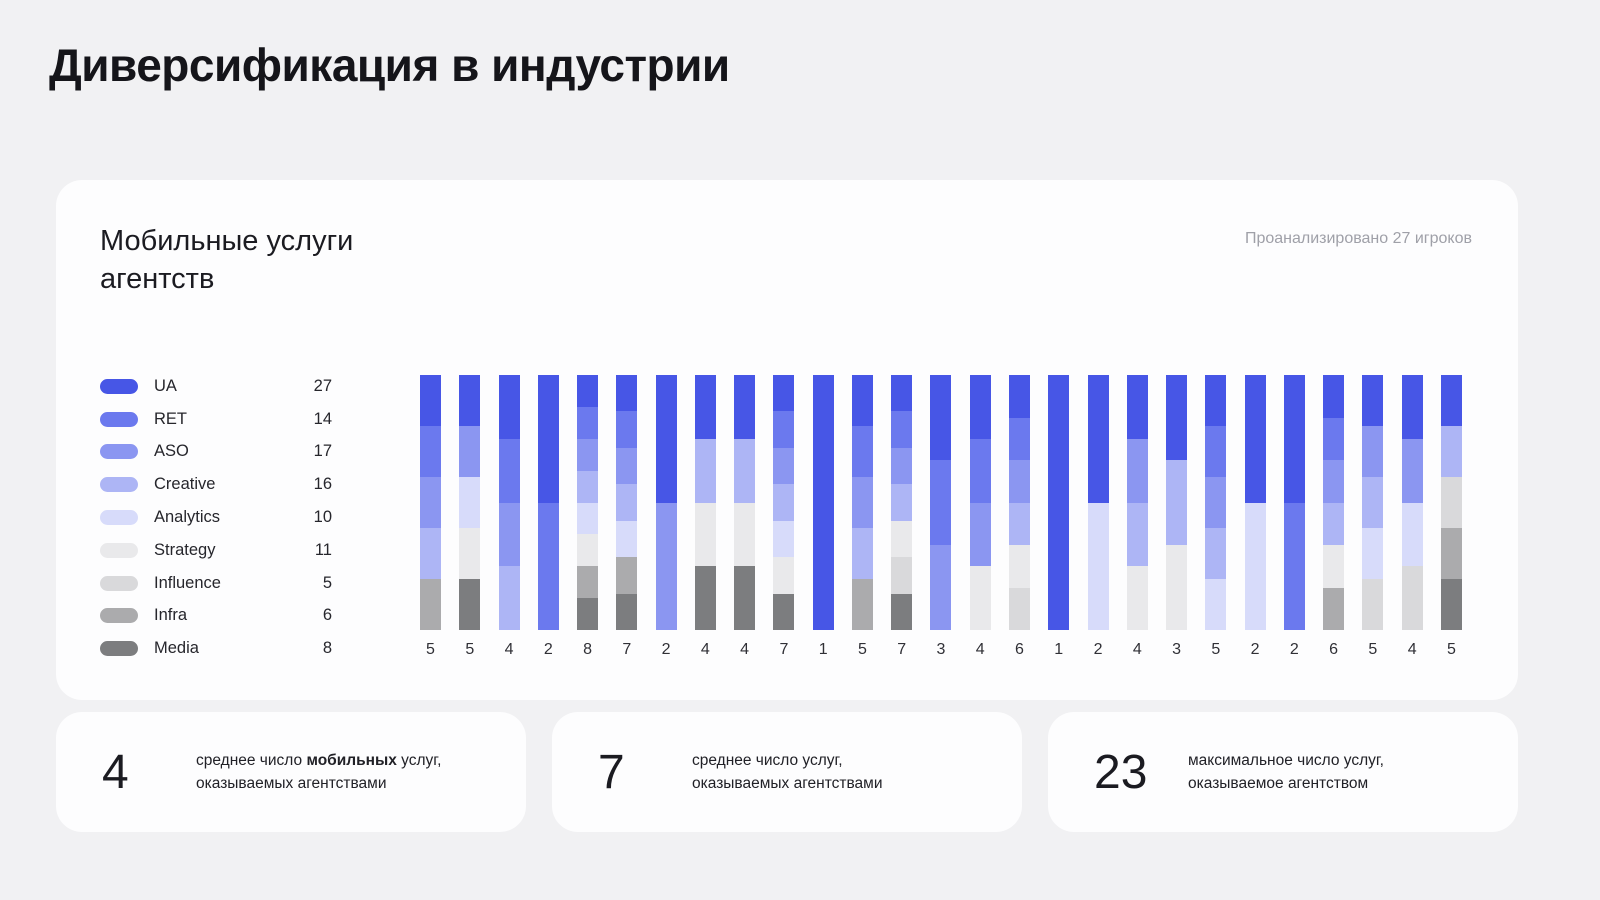  I want to click on legend-count: 17, so click(322, 451).